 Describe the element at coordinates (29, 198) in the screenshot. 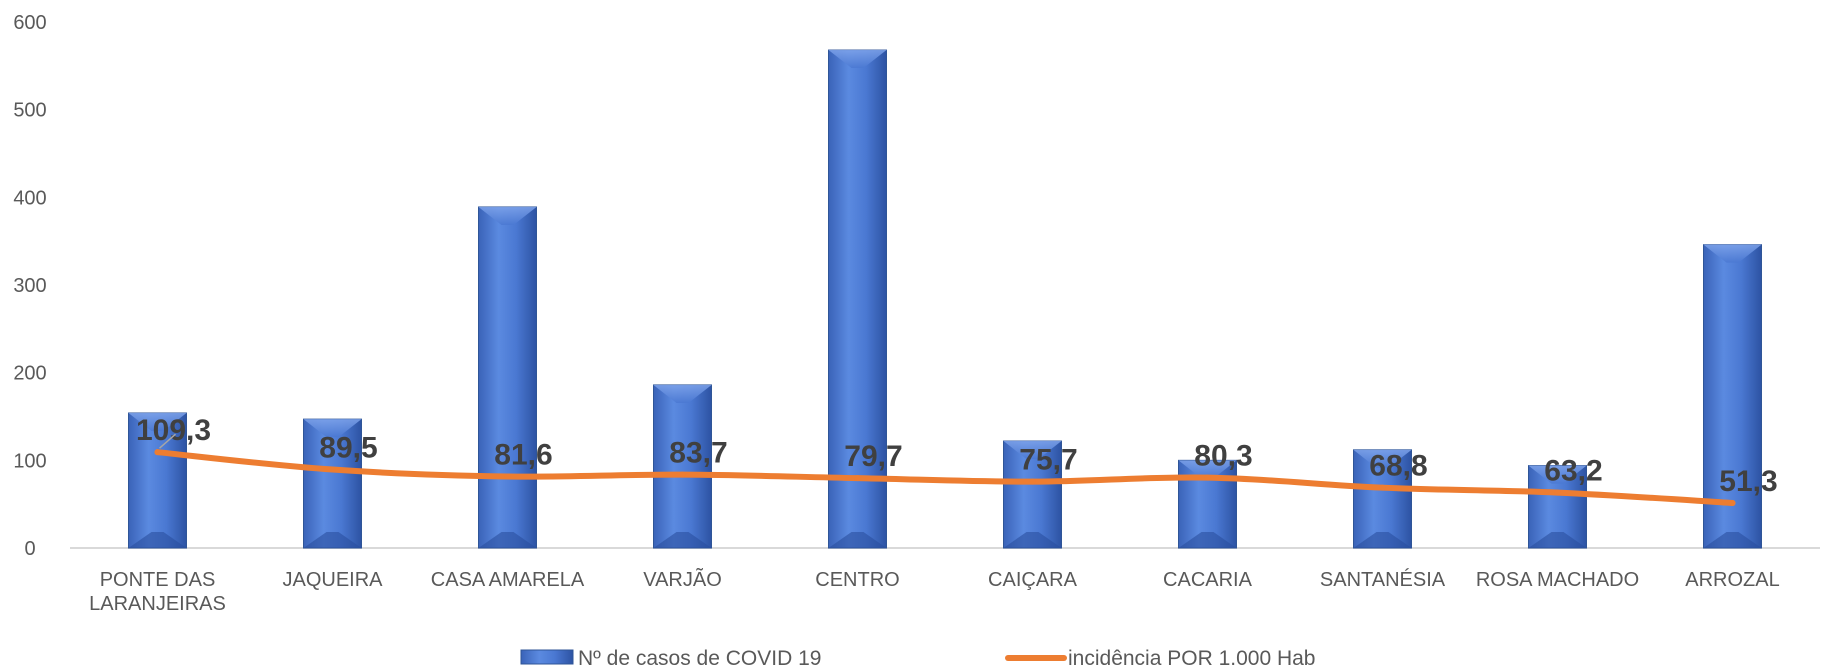

I see `y-tick-label: 400` at that location.